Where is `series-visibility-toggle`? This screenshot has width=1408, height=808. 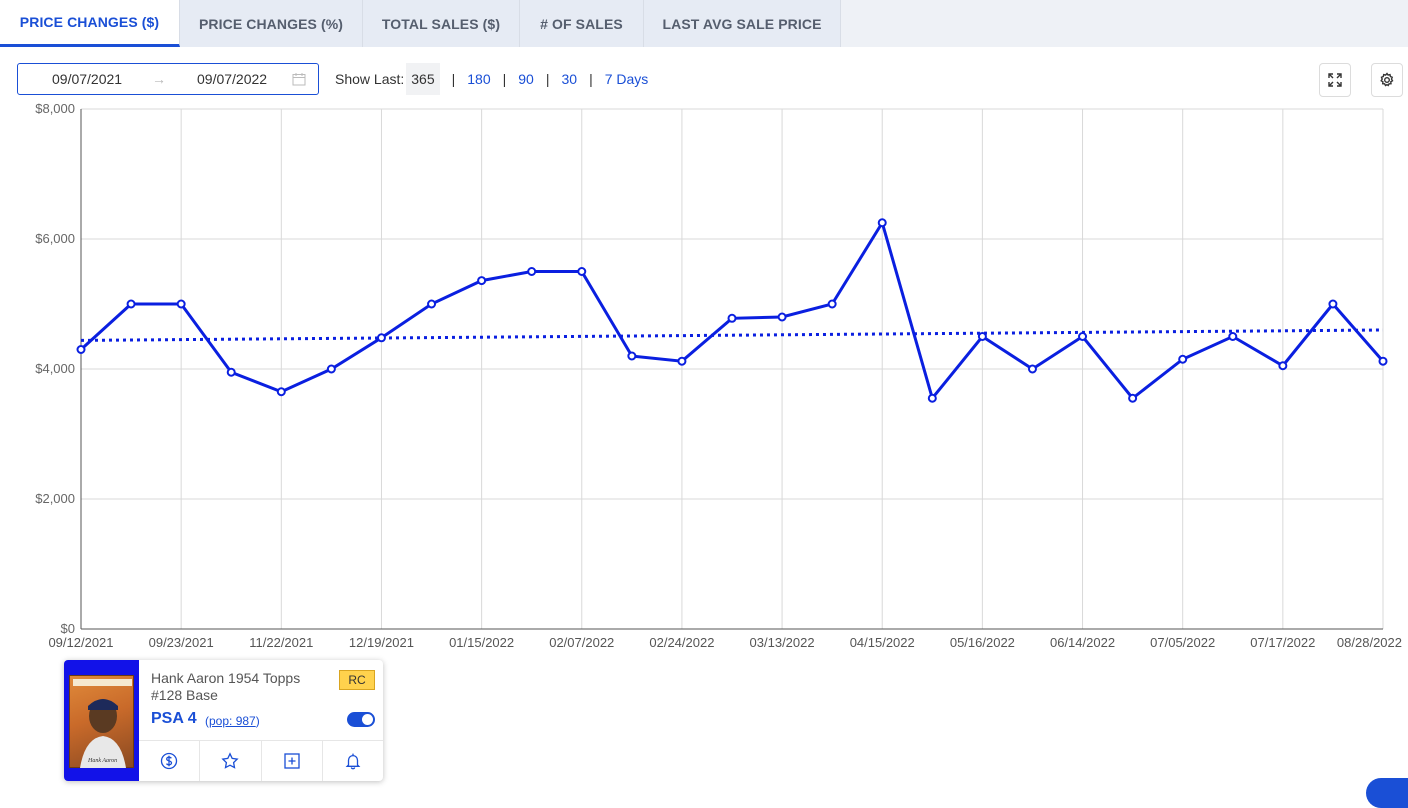 series-visibility-toggle is located at coordinates (361, 719).